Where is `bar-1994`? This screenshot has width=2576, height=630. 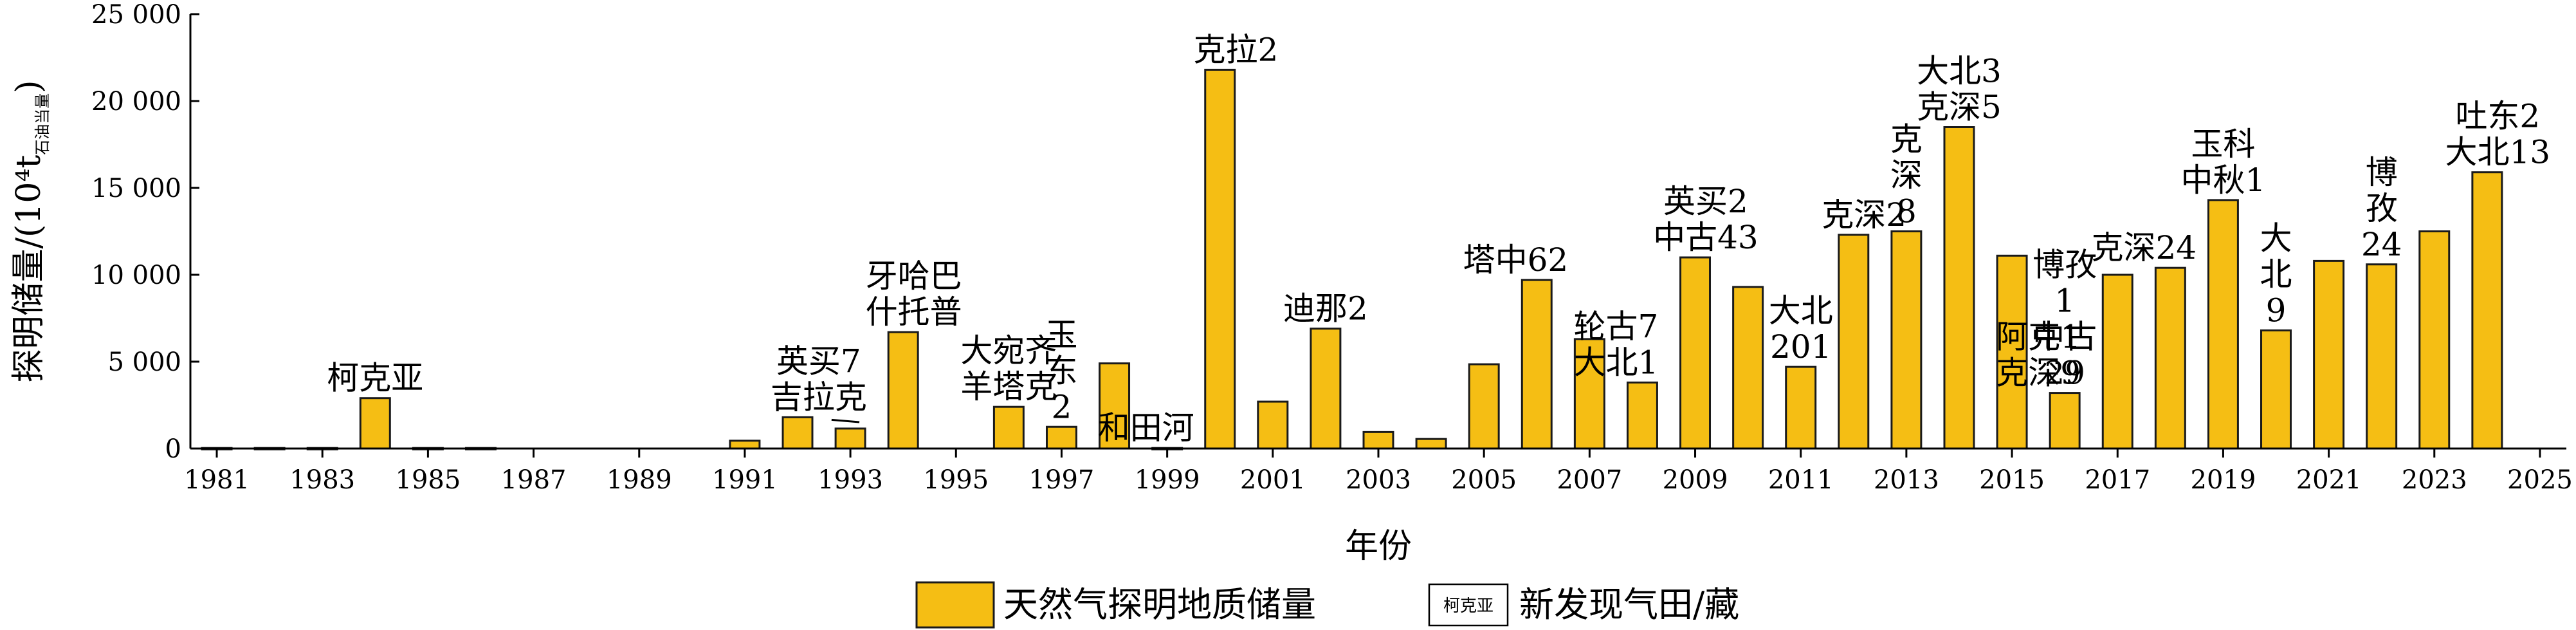
bar-1994 is located at coordinates (903, 391).